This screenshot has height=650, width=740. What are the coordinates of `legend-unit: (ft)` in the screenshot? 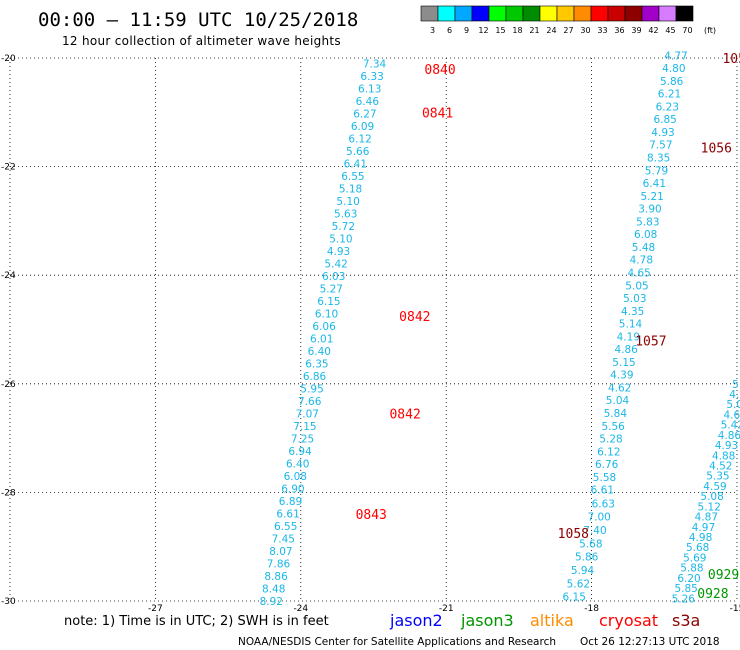 It's located at (710, 30).